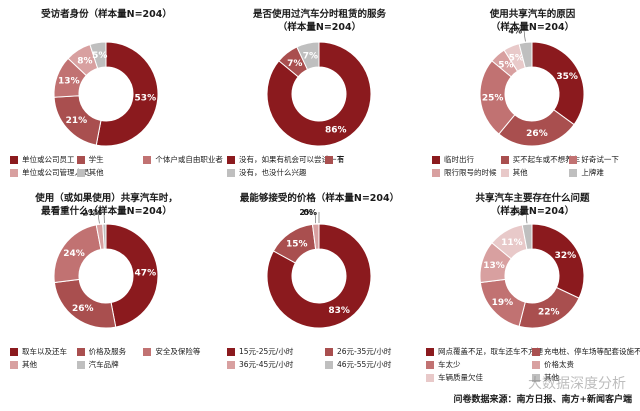  I want to click on chart-legend: 没有，如果有机会可以尝试一下有没有，也没什么兴趣, so click(325, 174).